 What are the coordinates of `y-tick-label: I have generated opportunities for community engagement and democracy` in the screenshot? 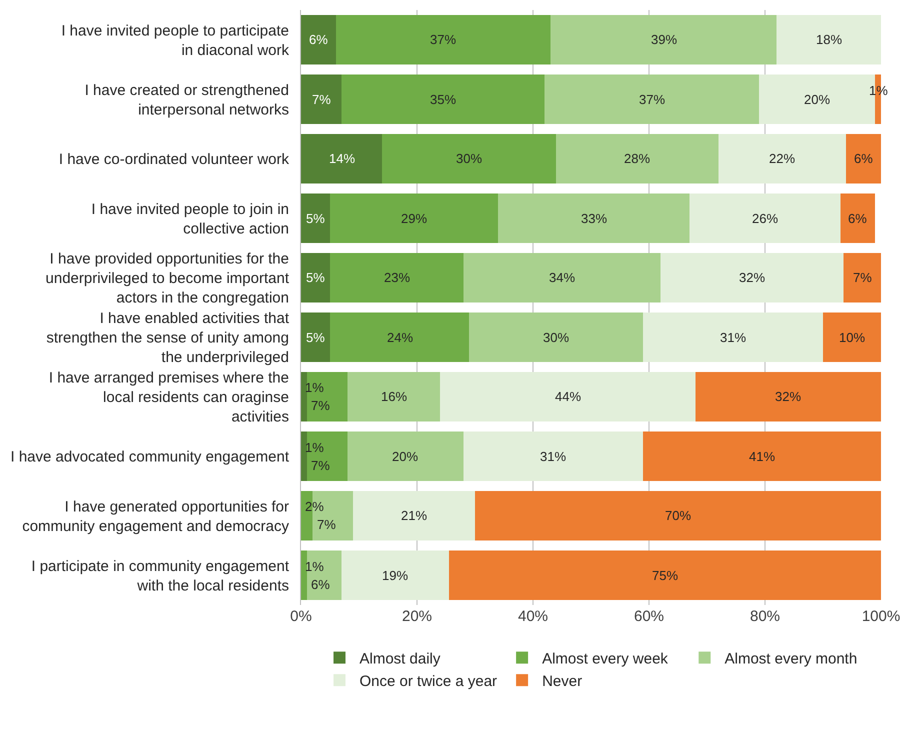 It's located at (156, 516).